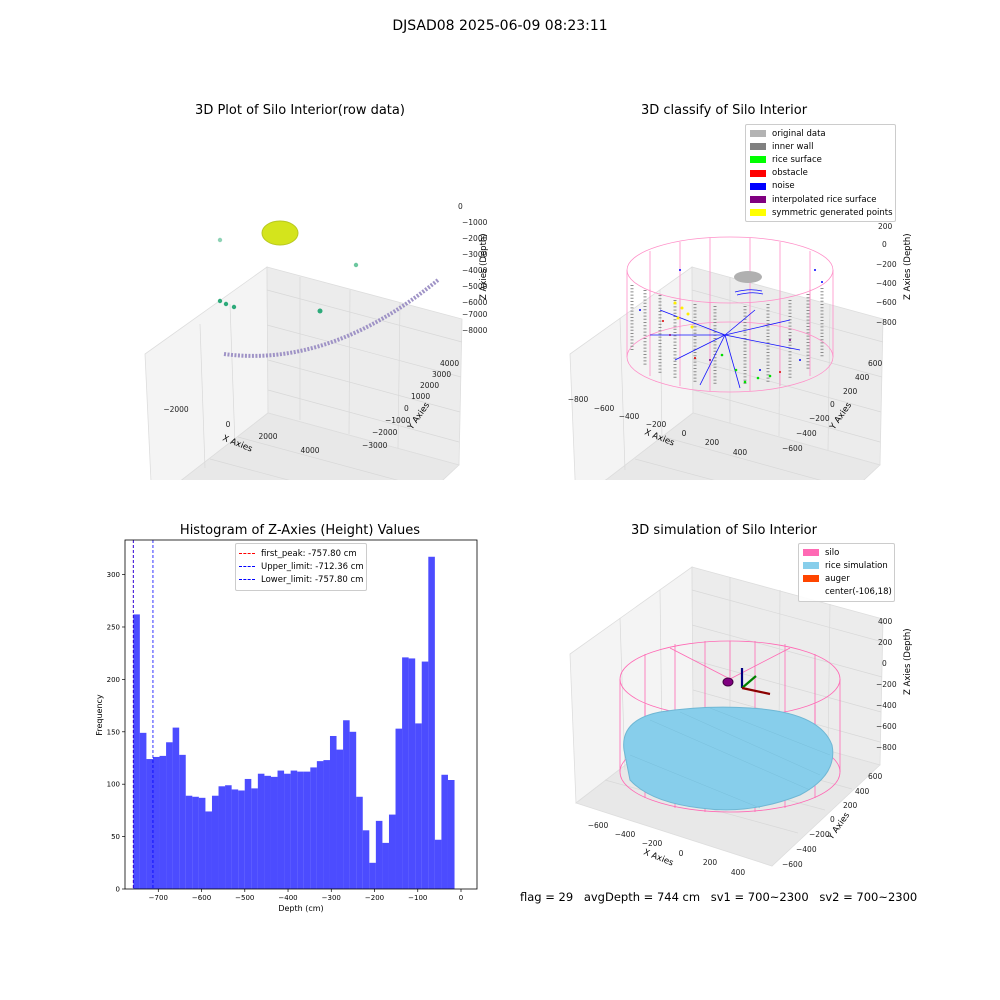  I want to click on panel2-symmetric-points, so click(683, 315).